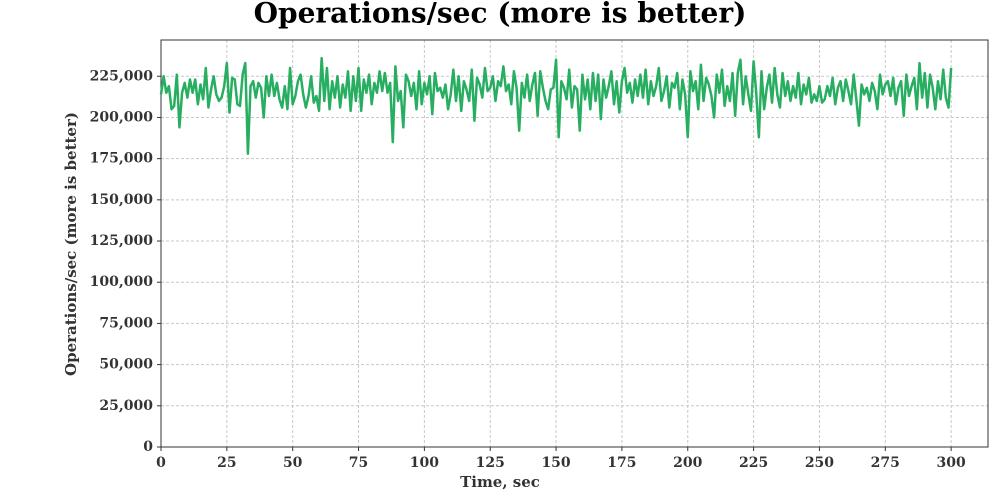 The height and width of the screenshot is (500, 1000). What do you see at coordinates (148, 447) in the screenshot?
I see `y-tick-label: 0` at bounding box center [148, 447].